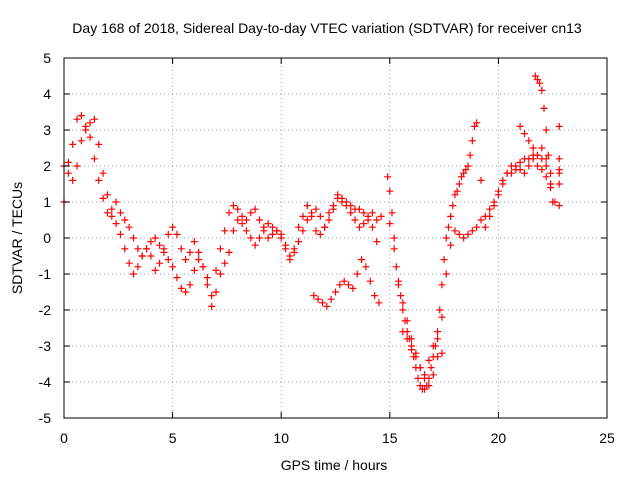 The height and width of the screenshot is (480, 640). I want to click on y-axis-label: SDTVAR / TECUs, so click(17, 238).